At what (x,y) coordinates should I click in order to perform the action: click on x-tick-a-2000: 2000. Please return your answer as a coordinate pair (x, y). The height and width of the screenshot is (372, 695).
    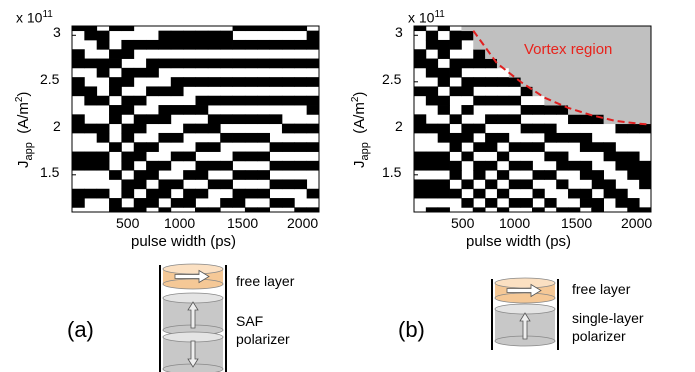
    Looking at the image, I should click on (303, 223).